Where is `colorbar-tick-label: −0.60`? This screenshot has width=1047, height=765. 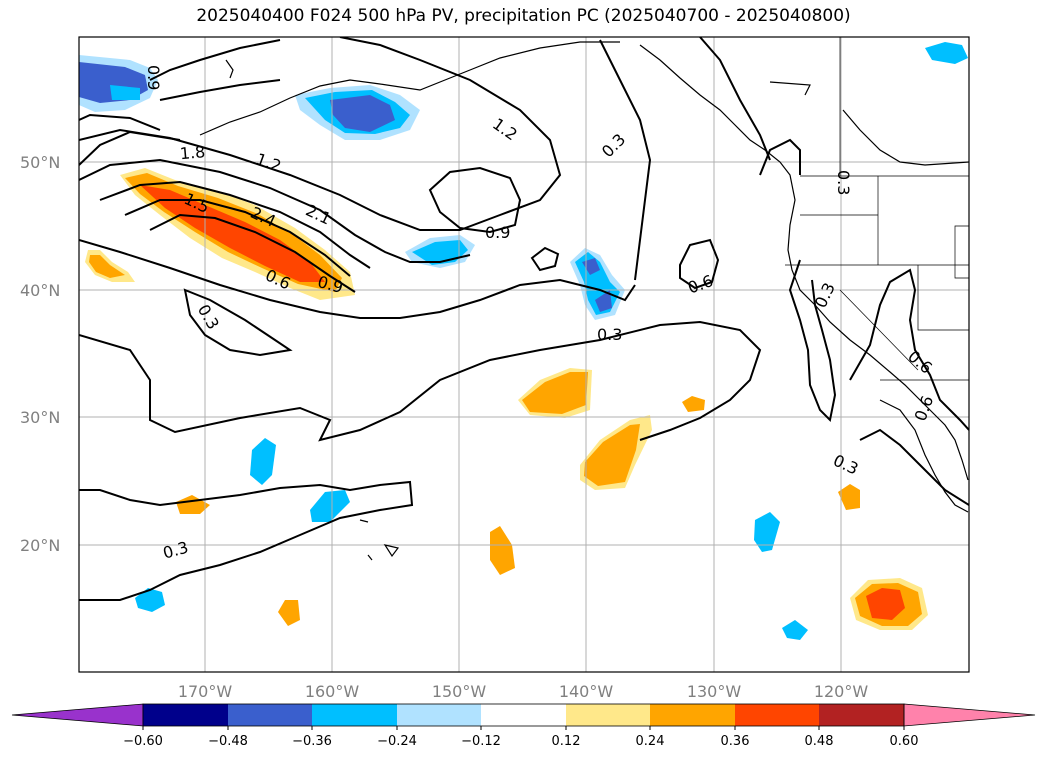
colorbar-tick-label: −0.60 is located at coordinates (143, 741).